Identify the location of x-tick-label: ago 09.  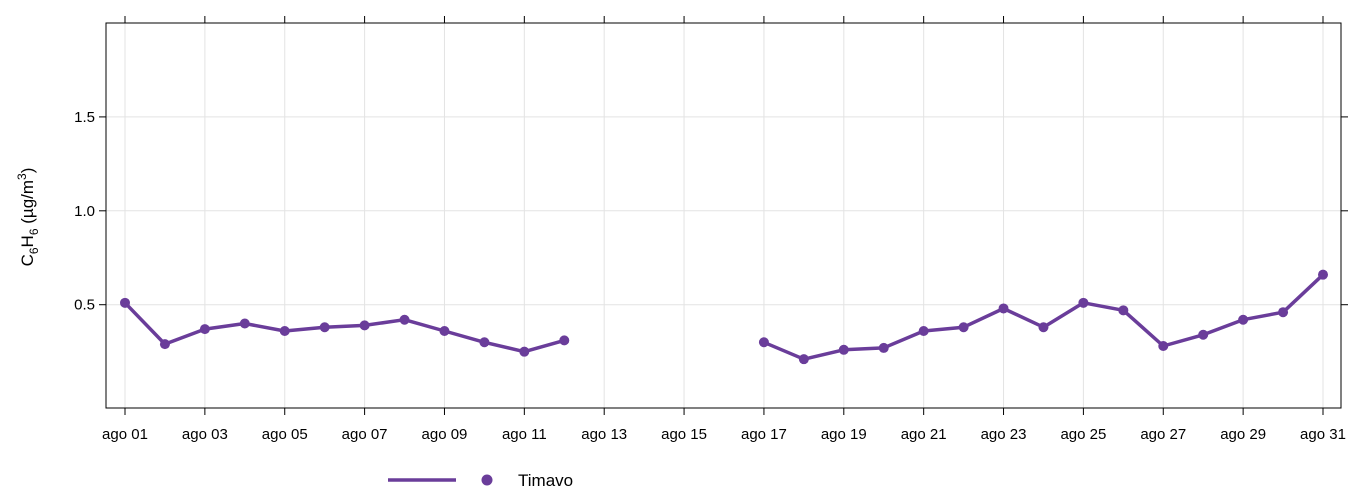
(445, 434).